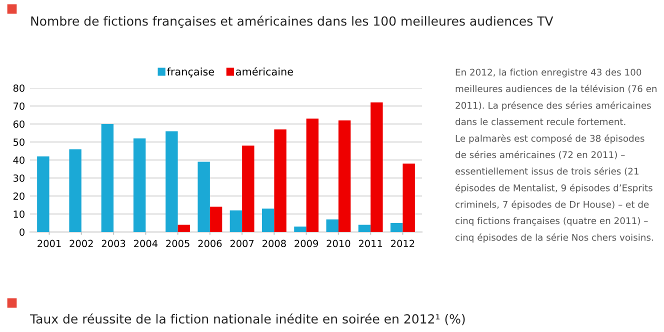 The height and width of the screenshot is (332, 664). Describe the element at coordinates (402, 244) in the screenshot. I see `x-tick-label: 2012` at that location.